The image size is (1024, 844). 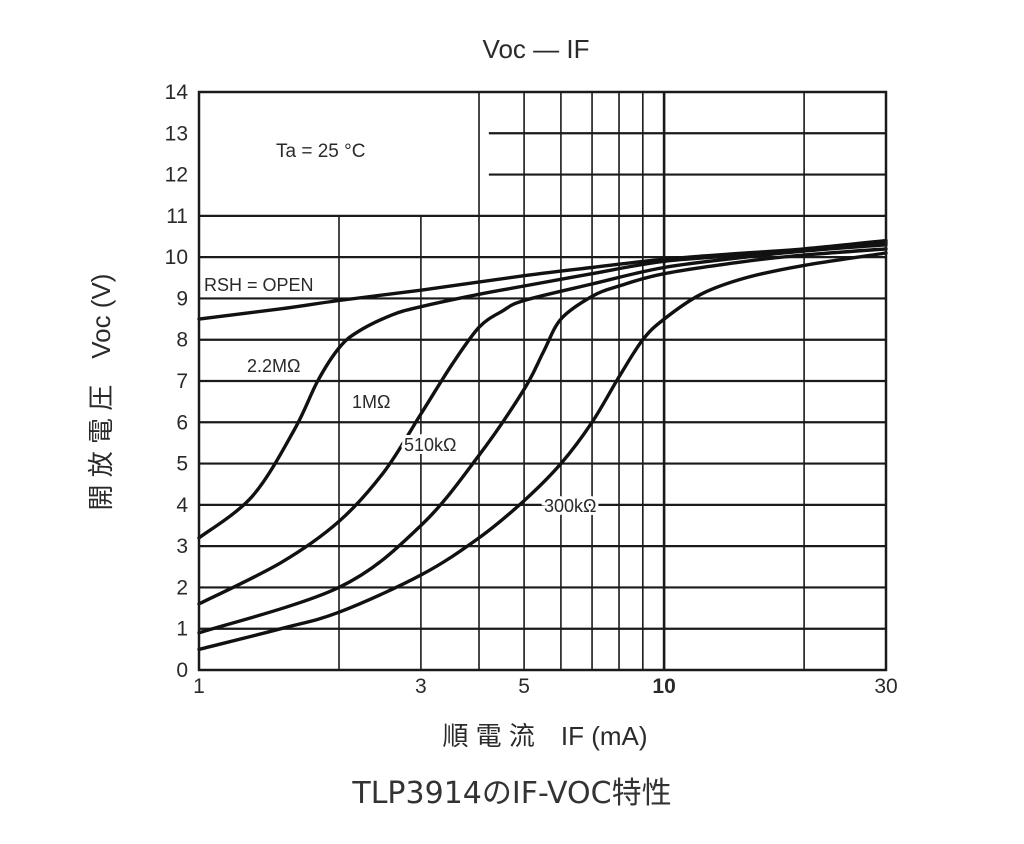 What do you see at coordinates (259, 285) in the screenshot?
I see `series-label-0: RSH = OPEN` at bounding box center [259, 285].